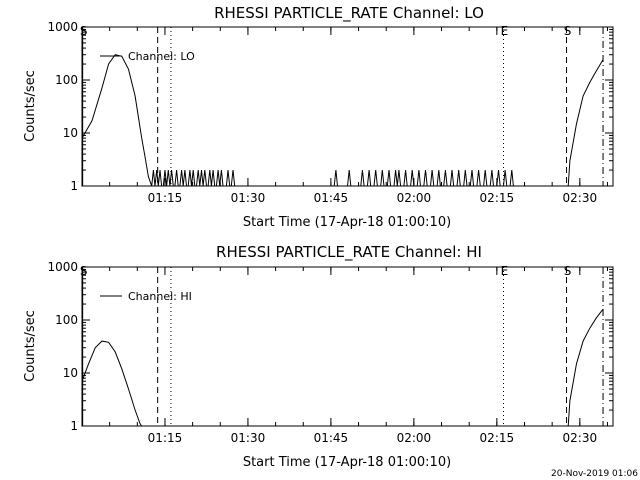  Describe the element at coordinates (349, 252) in the screenshot. I see `chart-title-hi: RHESSI PARTICLE_RATE Channel: HI` at that location.